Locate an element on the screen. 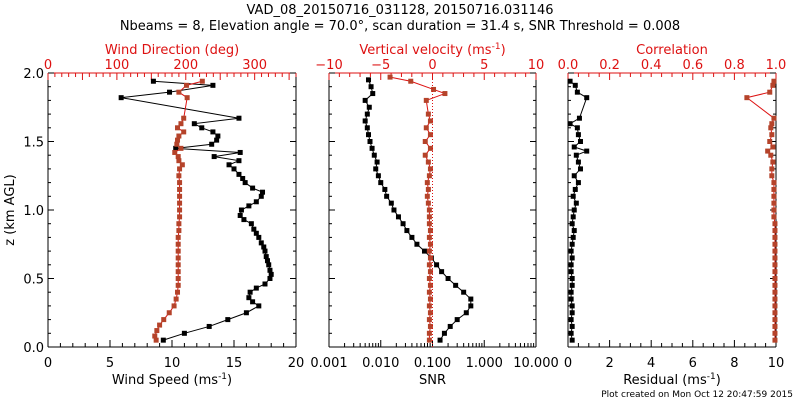 The width and height of the screenshot is (800, 400). top-x-tick-label: −10 is located at coordinates (328, 65).